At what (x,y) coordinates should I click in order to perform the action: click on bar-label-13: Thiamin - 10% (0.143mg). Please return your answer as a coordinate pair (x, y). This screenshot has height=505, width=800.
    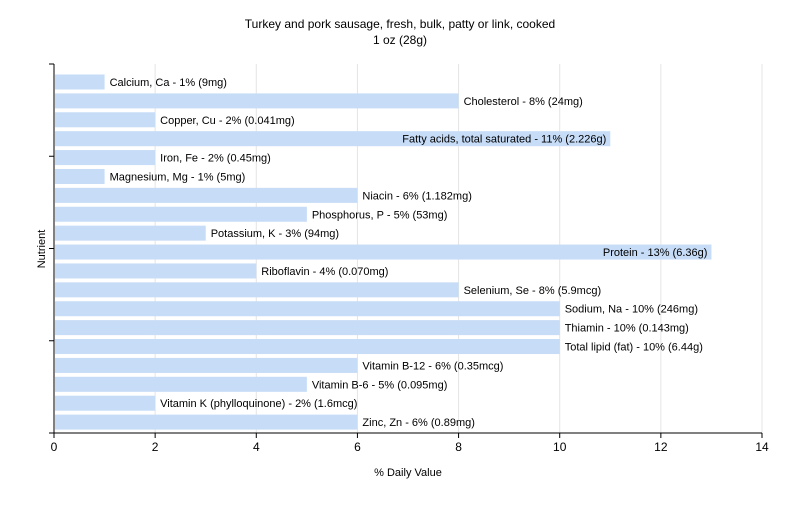
    Looking at the image, I should click on (627, 329).